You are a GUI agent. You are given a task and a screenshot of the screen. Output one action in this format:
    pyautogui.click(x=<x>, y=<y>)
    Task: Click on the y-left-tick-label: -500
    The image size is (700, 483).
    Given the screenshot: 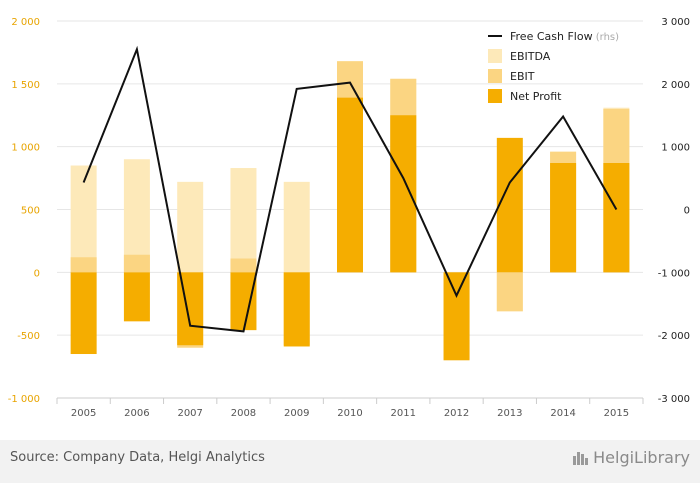 What is the action you would take?
    pyautogui.click(x=28, y=336)
    